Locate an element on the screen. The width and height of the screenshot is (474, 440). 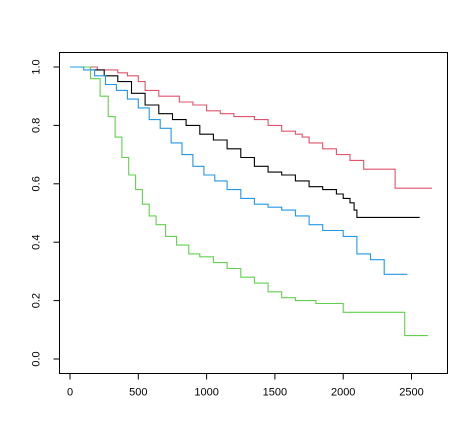
x-tick-label-0: 0 is located at coordinates (70, 393).